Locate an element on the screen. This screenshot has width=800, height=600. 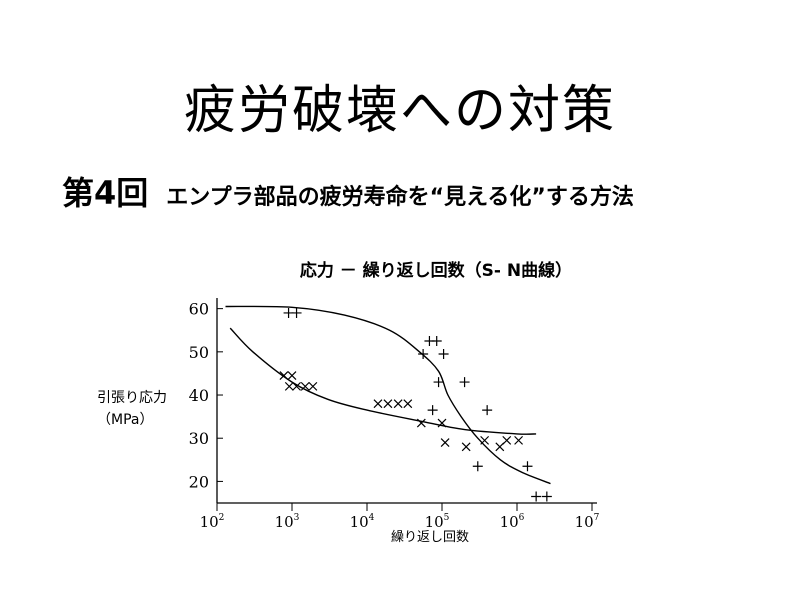
y-tick-label: 20 is located at coordinates (199, 481).